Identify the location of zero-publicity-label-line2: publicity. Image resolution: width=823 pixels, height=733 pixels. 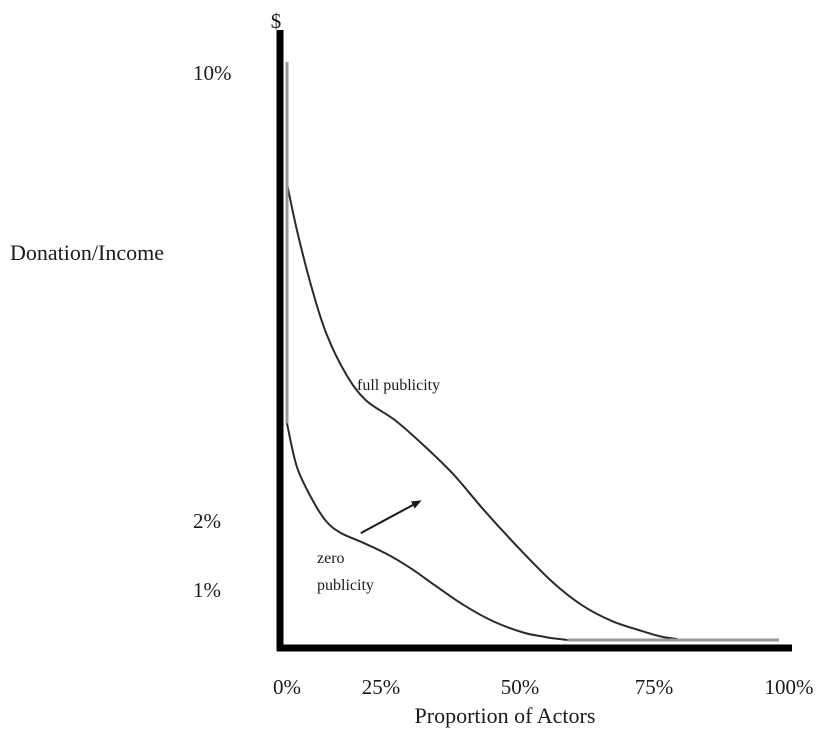
(345, 585).